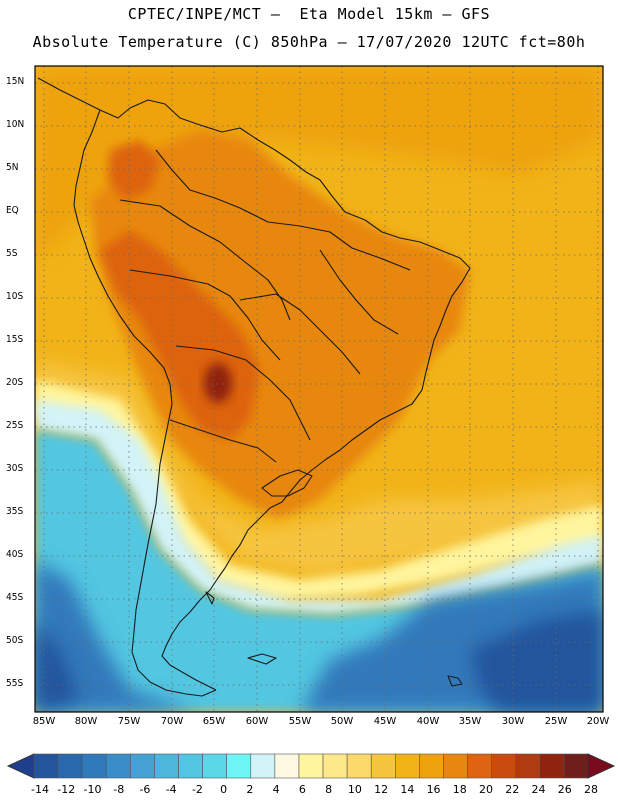 The height and width of the screenshot is (800, 618). I want to click on colorbar-tick-label: -6, so click(145, 789).